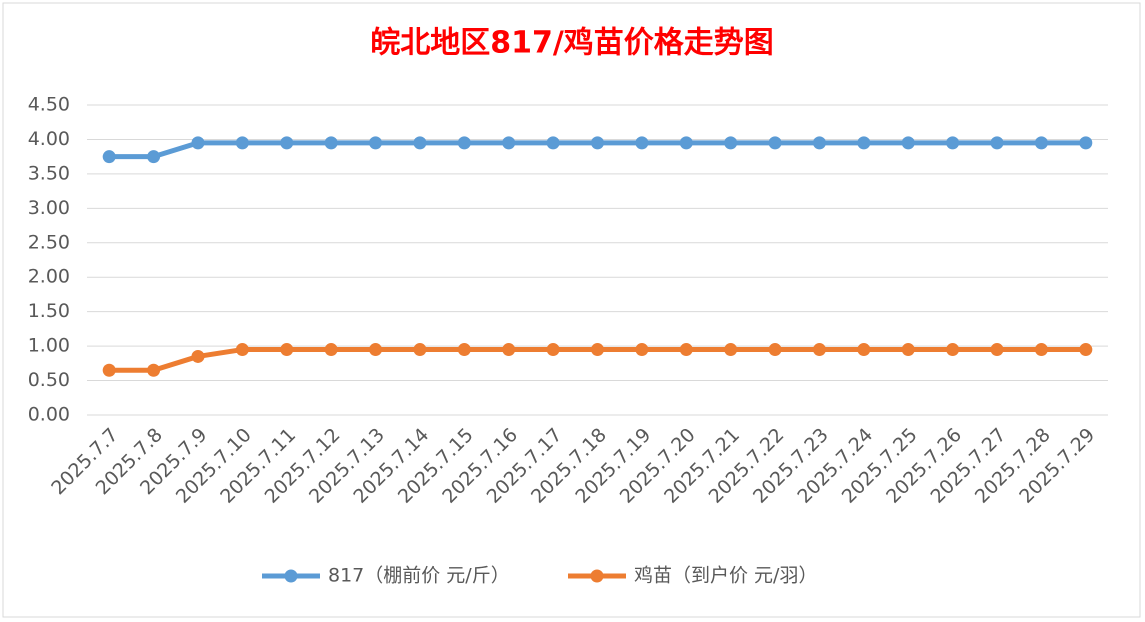 The width and height of the screenshot is (1145, 622). I want to click on y-tick-label: 4.00, so click(49, 139).